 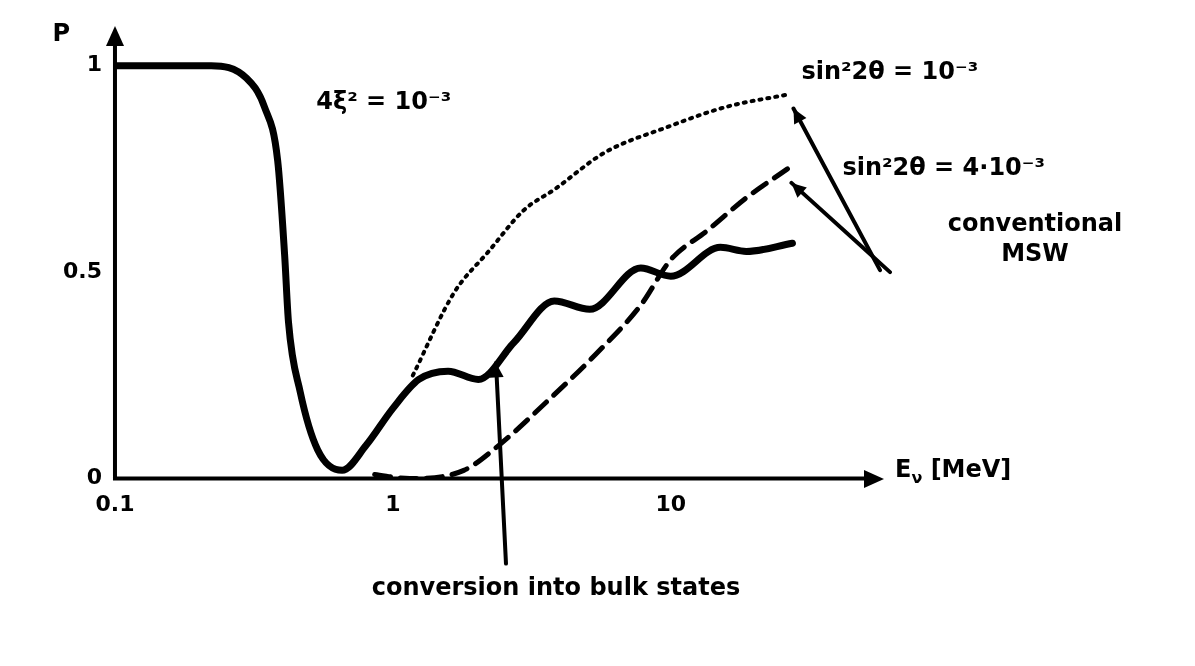 What do you see at coordinates (61, 33) in the screenshot?
I see `y-axis-title: P` at bounding box center [61, 33].